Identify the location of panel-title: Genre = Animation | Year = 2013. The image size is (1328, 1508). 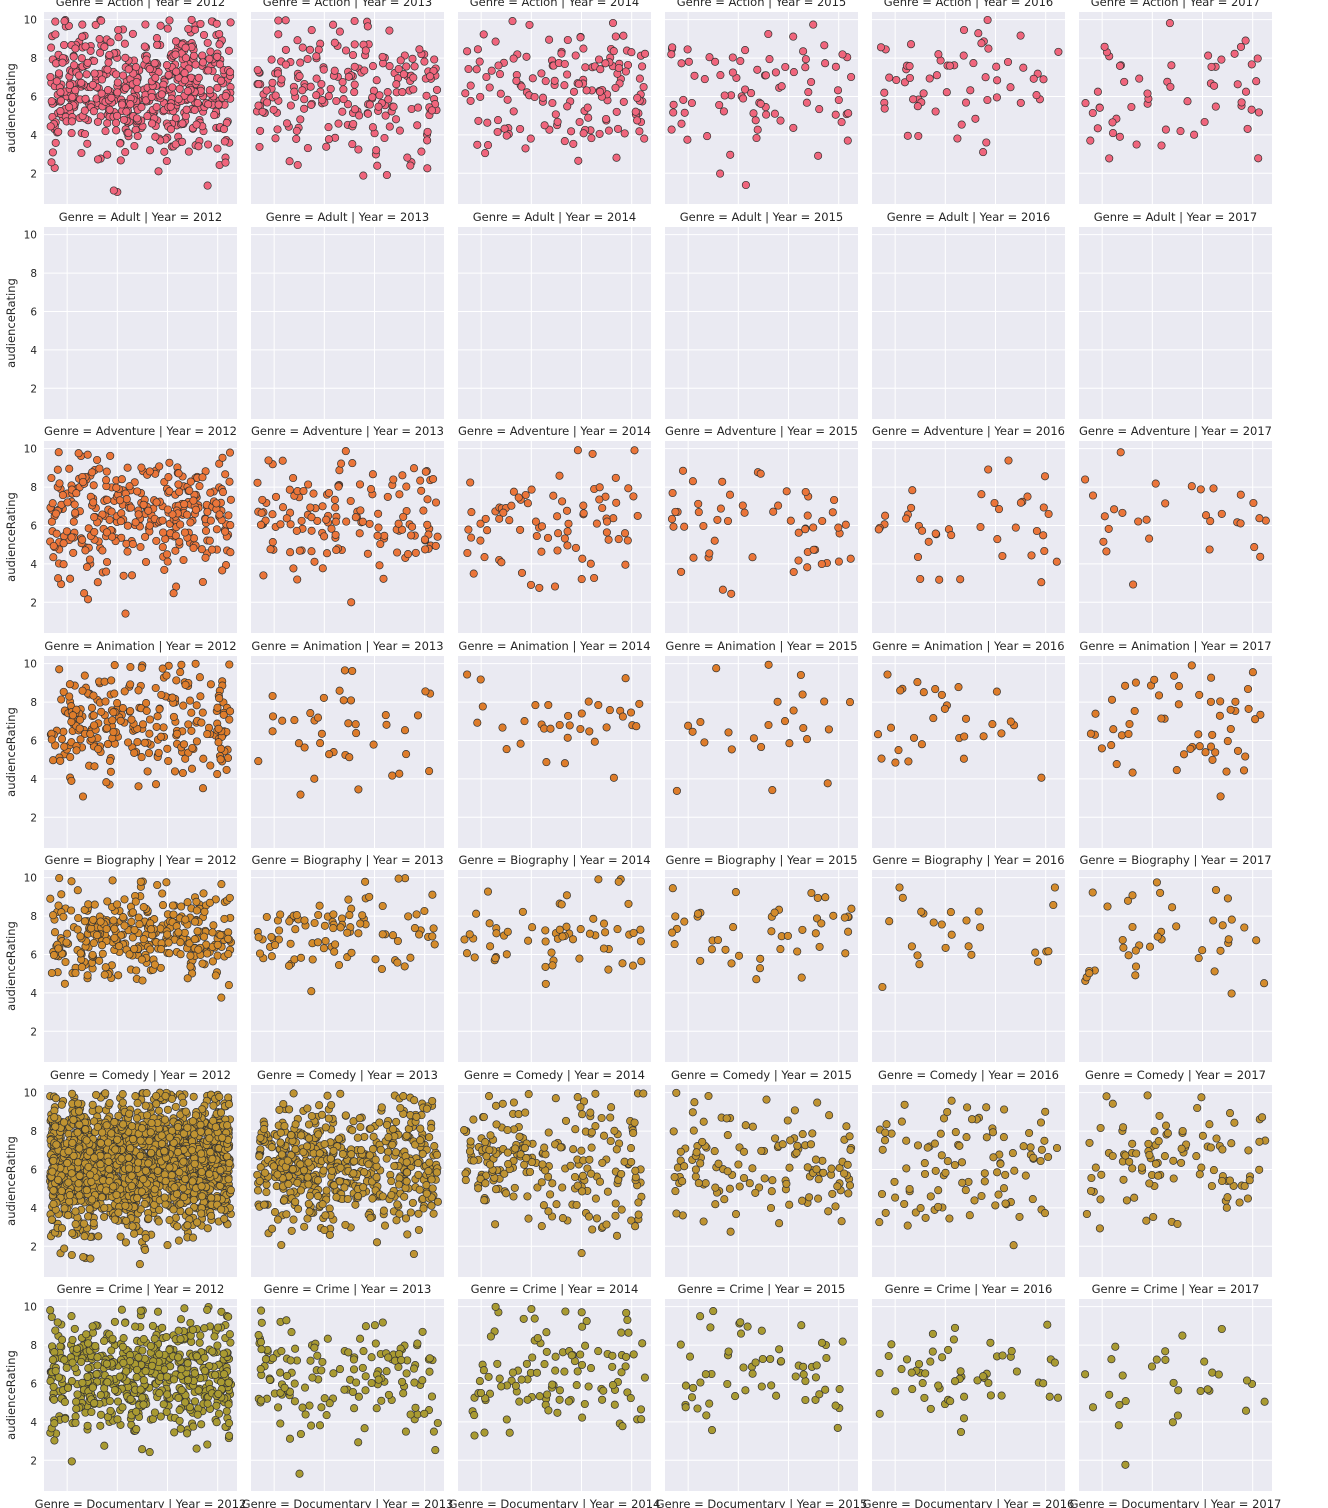
(347, 646).